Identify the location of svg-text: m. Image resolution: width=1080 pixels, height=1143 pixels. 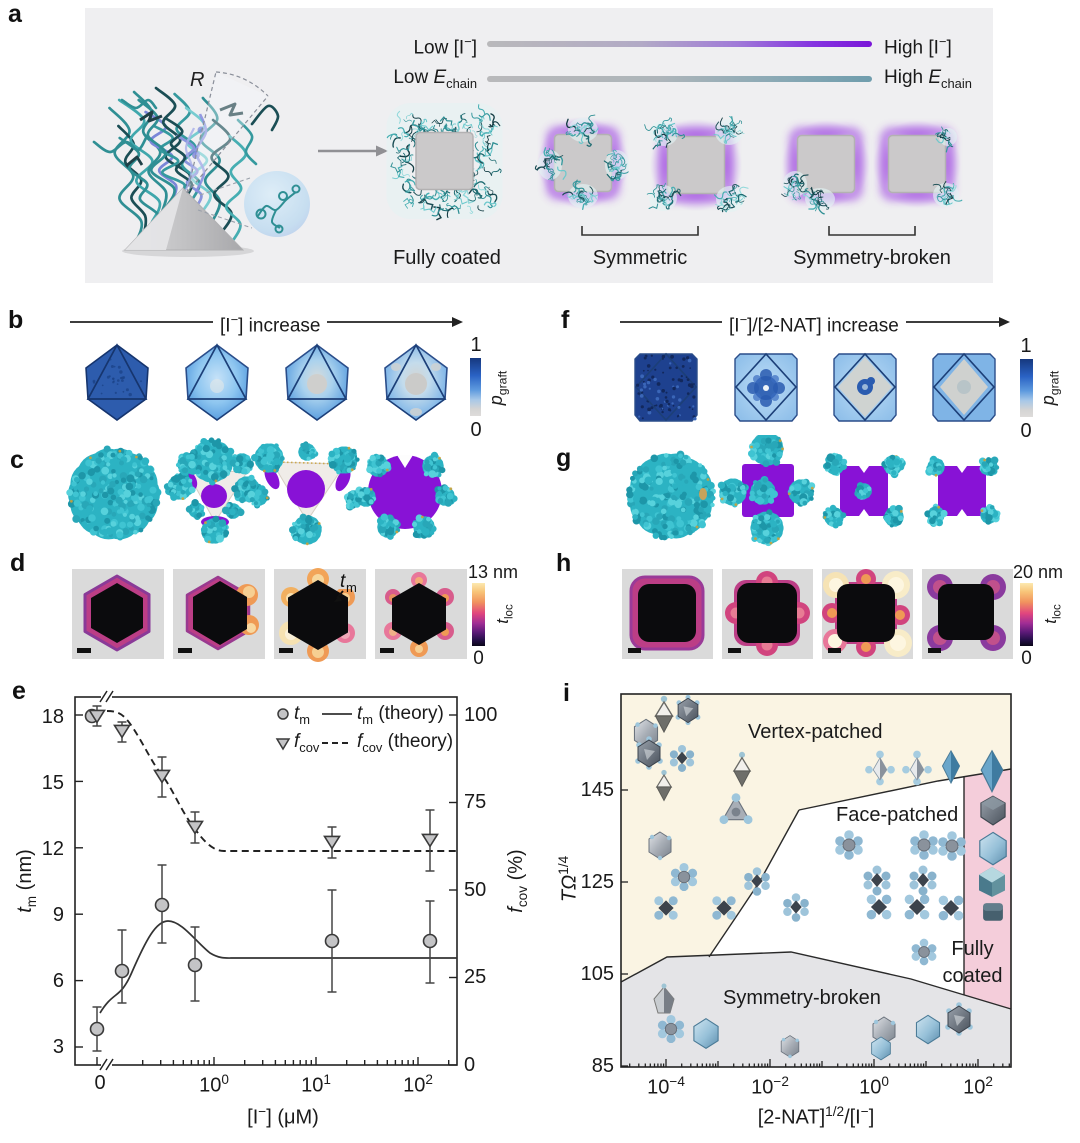
(351, 587).